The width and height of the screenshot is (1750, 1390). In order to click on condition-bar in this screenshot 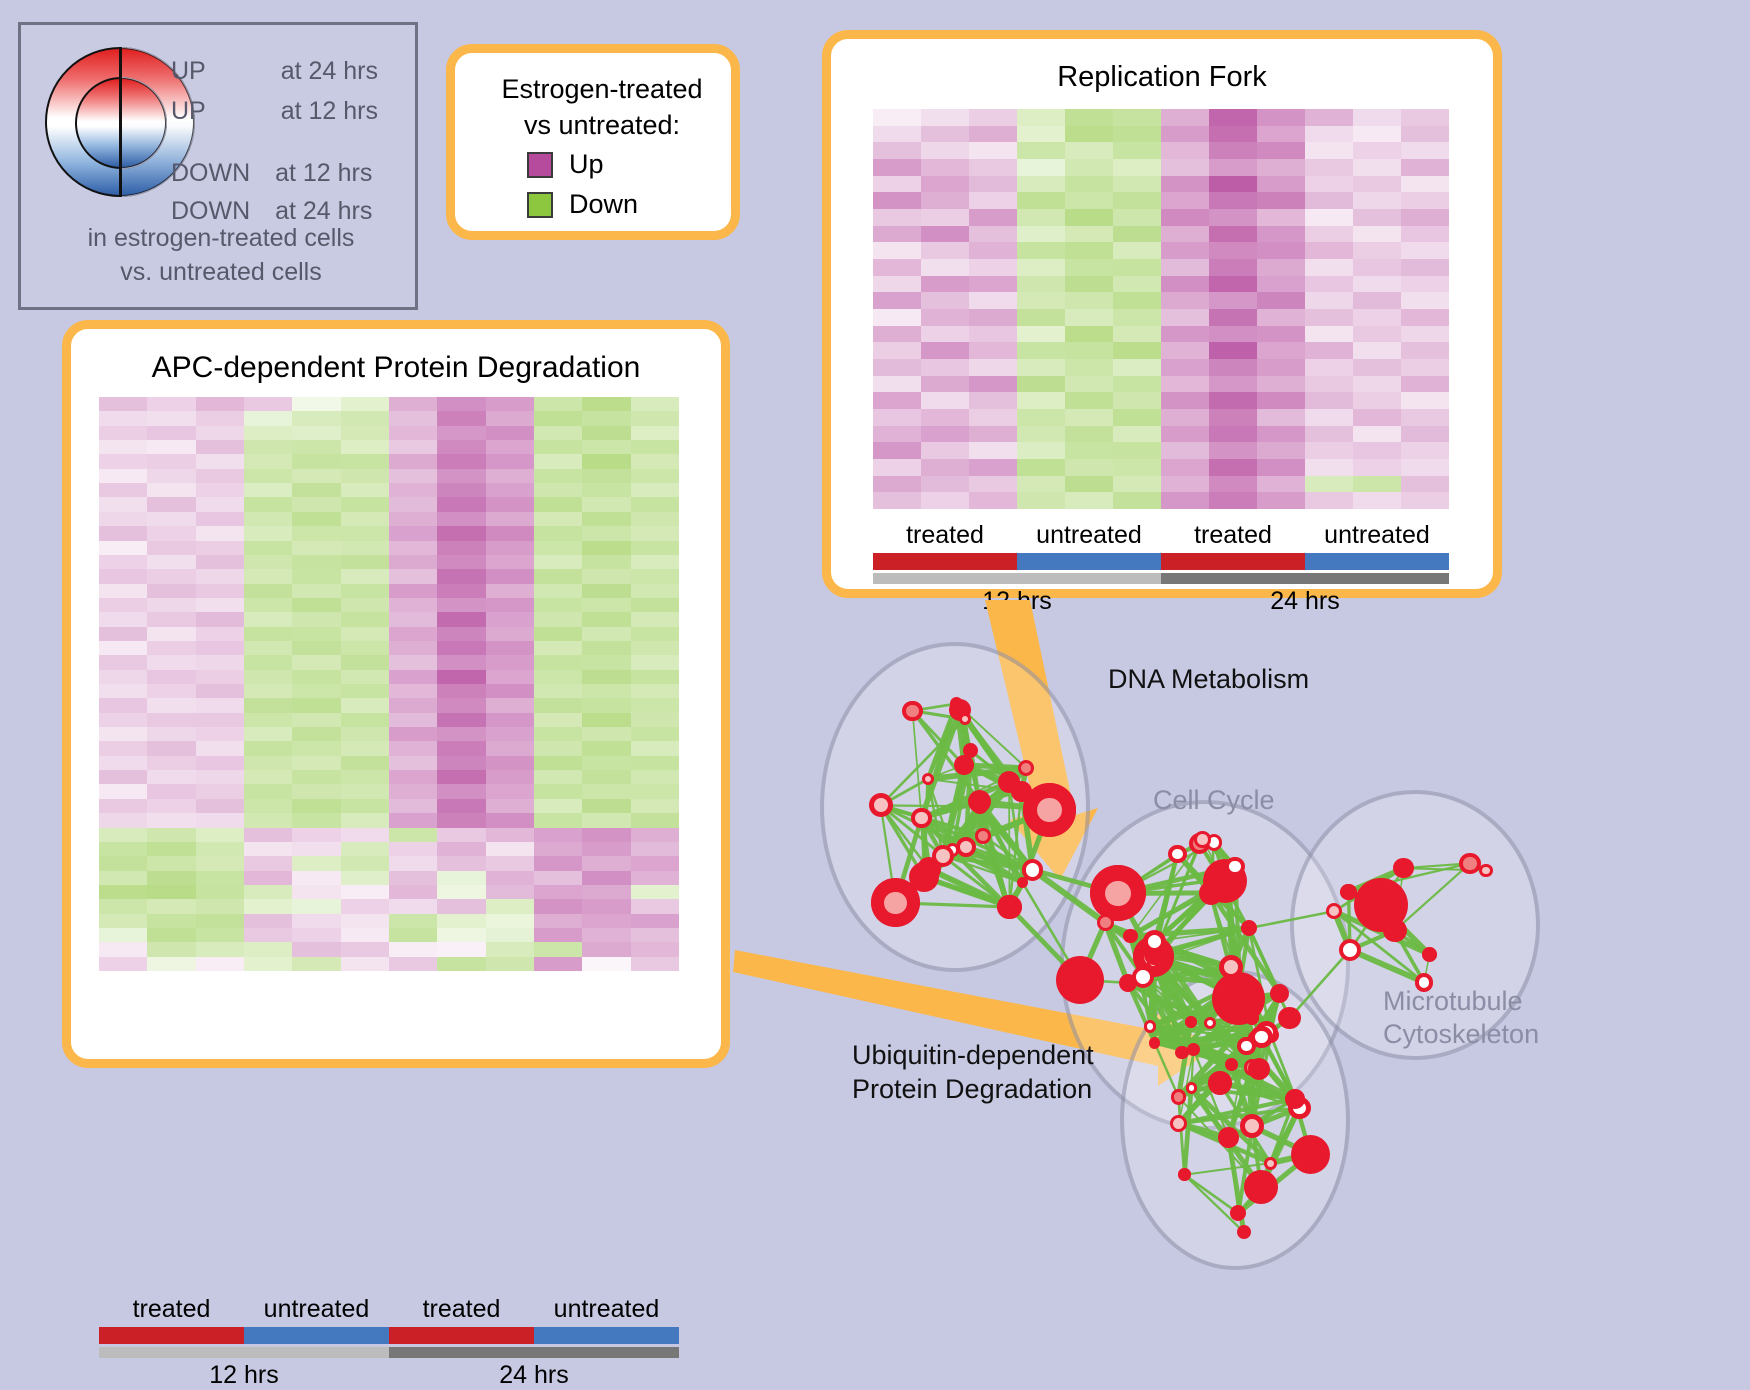, I will do `click(1089, 561)`.